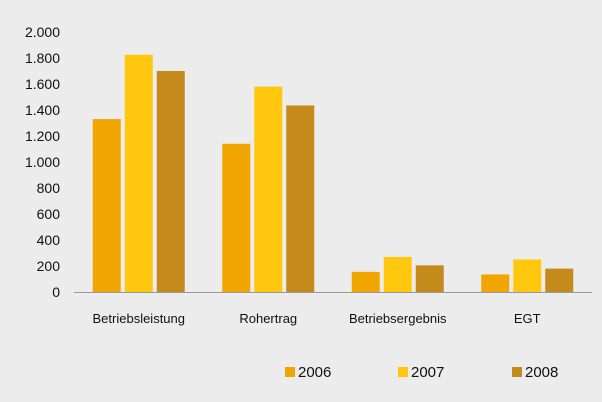 The image size is (602, 402). What do you see at coordinates (49, 266) in the screenshot?
I see `y-tick-label: 200` at bounding box center [49, 266].